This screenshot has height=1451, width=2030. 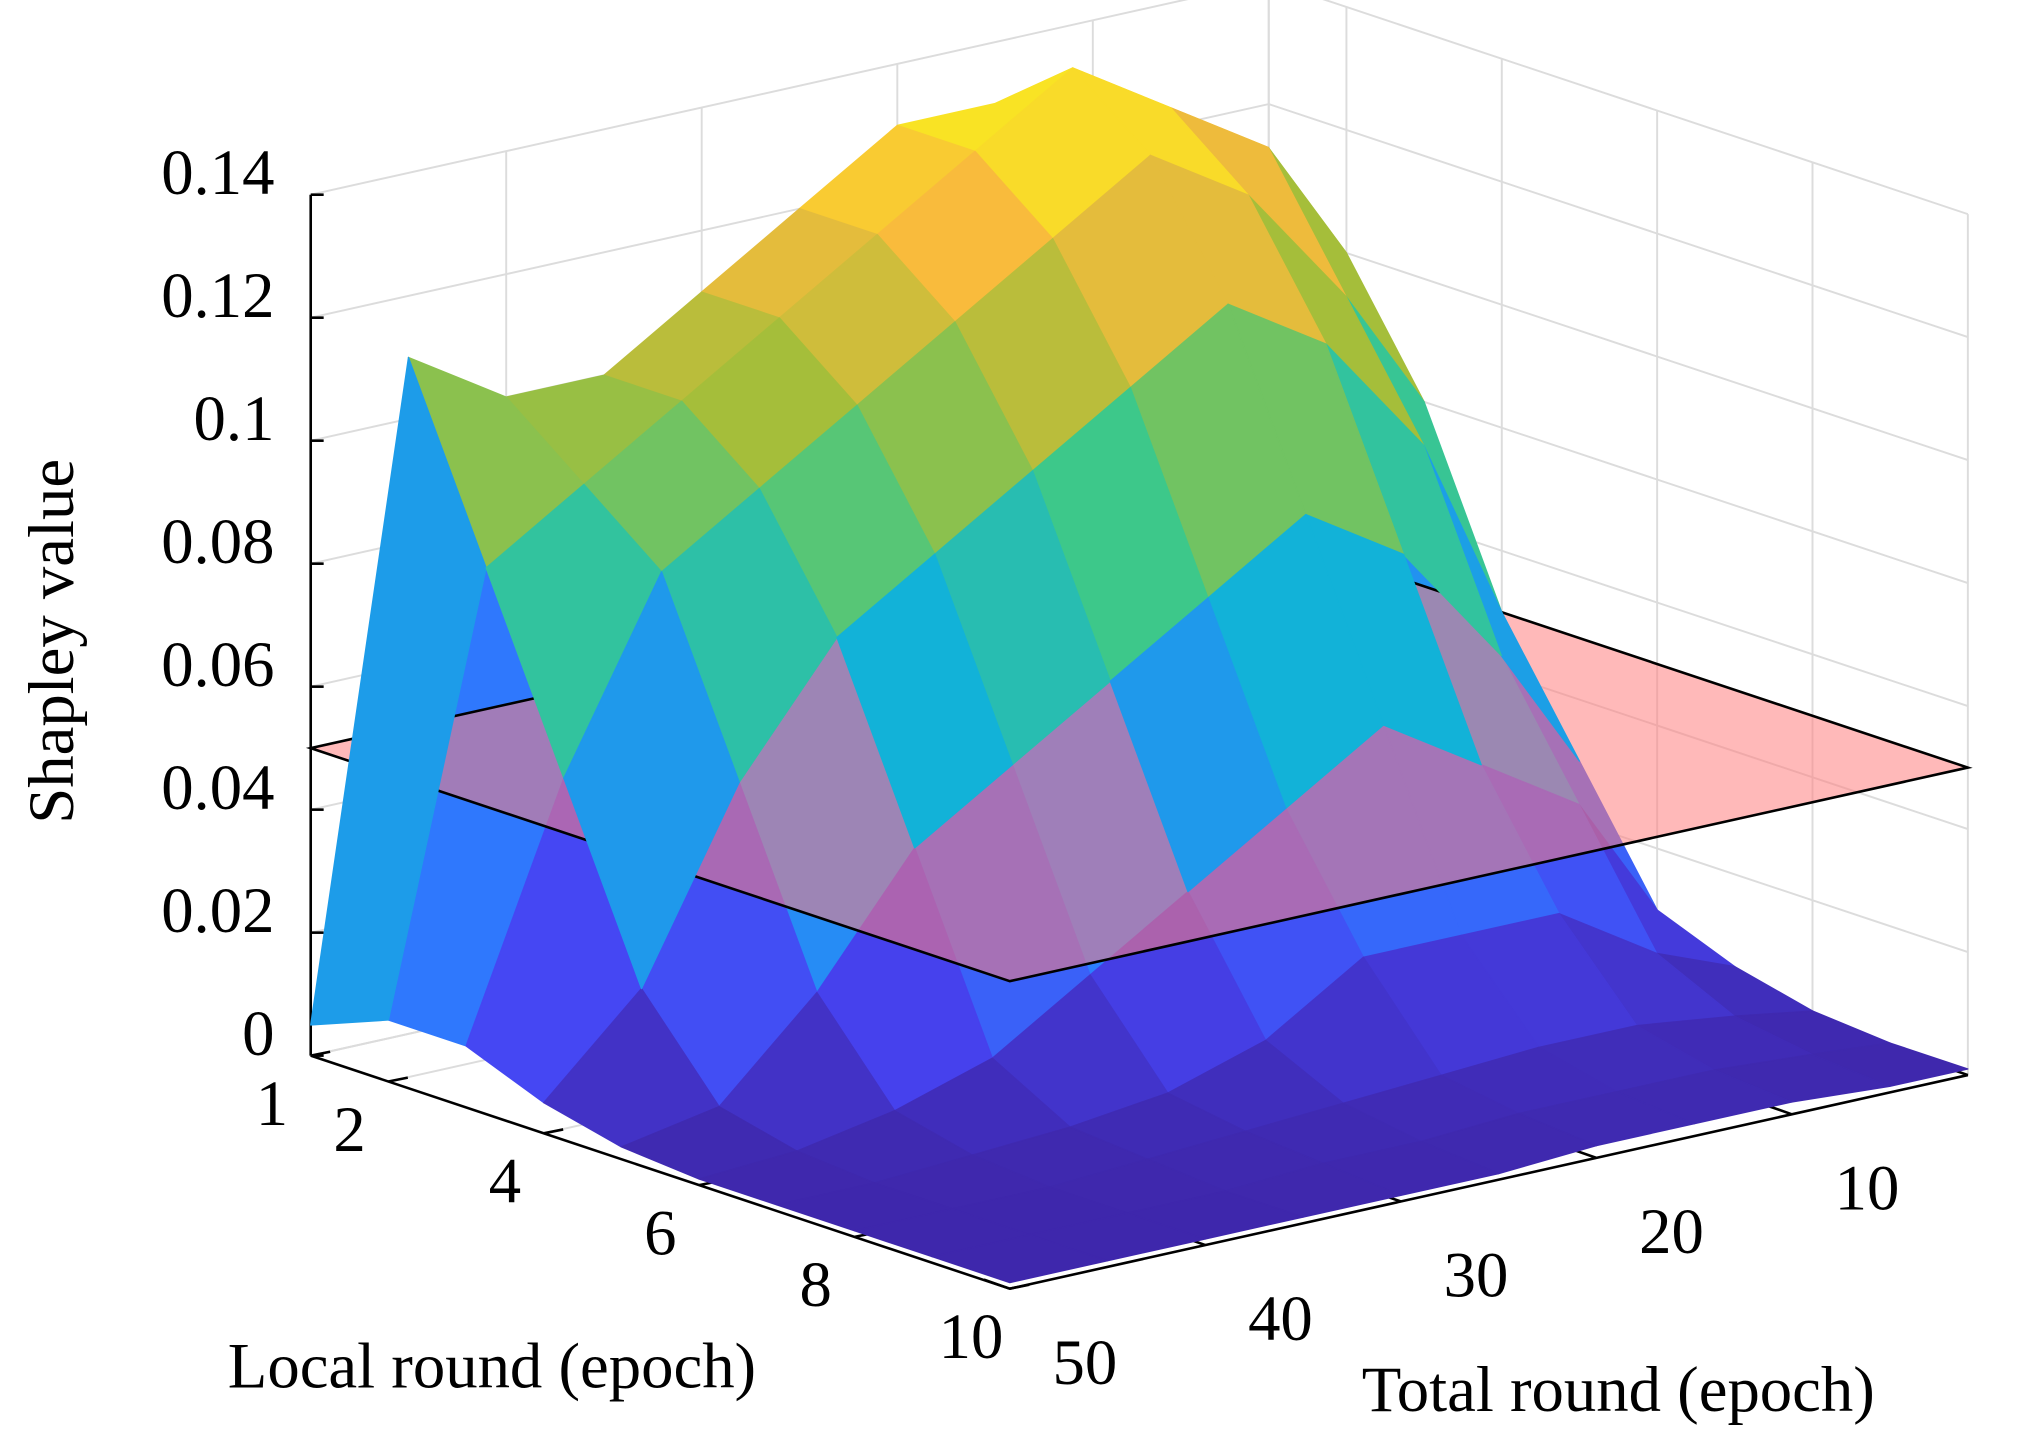 What do you see at coordinates (217, 173) in the screenshot?
I see `z-tick-label: 0.14` at bounding box center [217, 173].